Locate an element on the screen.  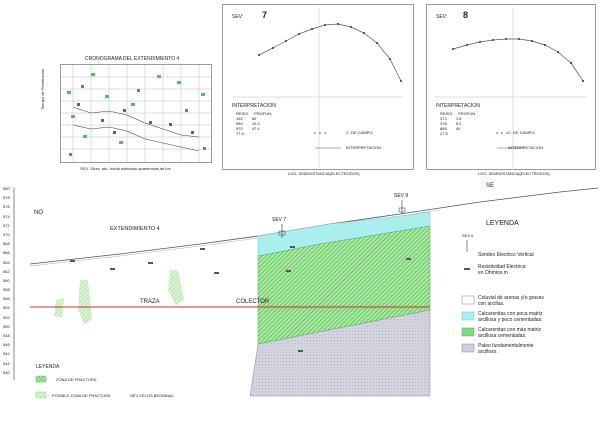
green-hatch-layer is located at coordinates (344, 285).